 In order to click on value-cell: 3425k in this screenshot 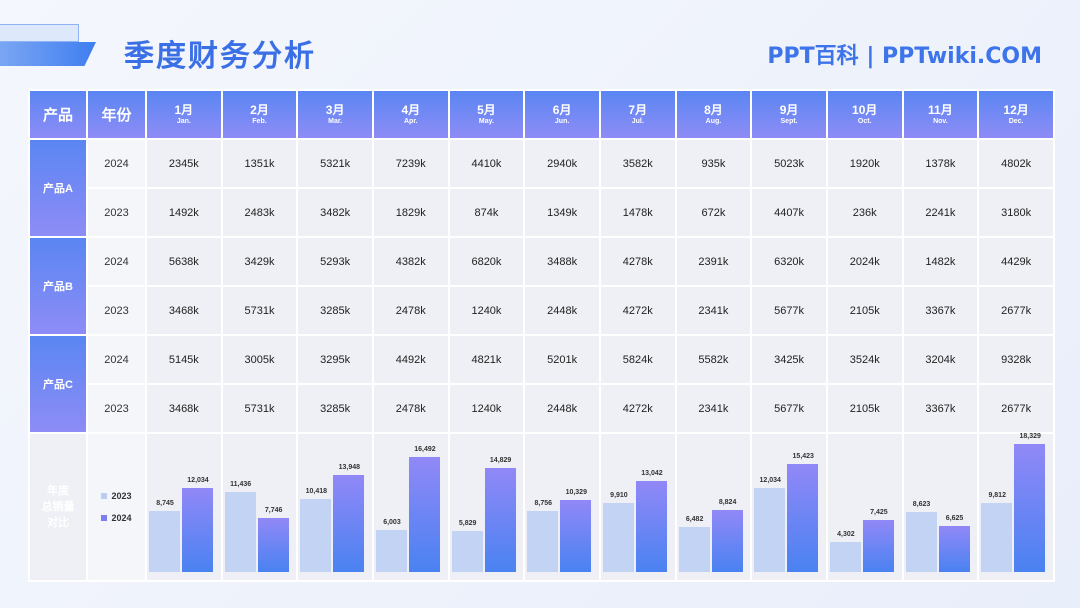, I will do `click(789, 359)`.